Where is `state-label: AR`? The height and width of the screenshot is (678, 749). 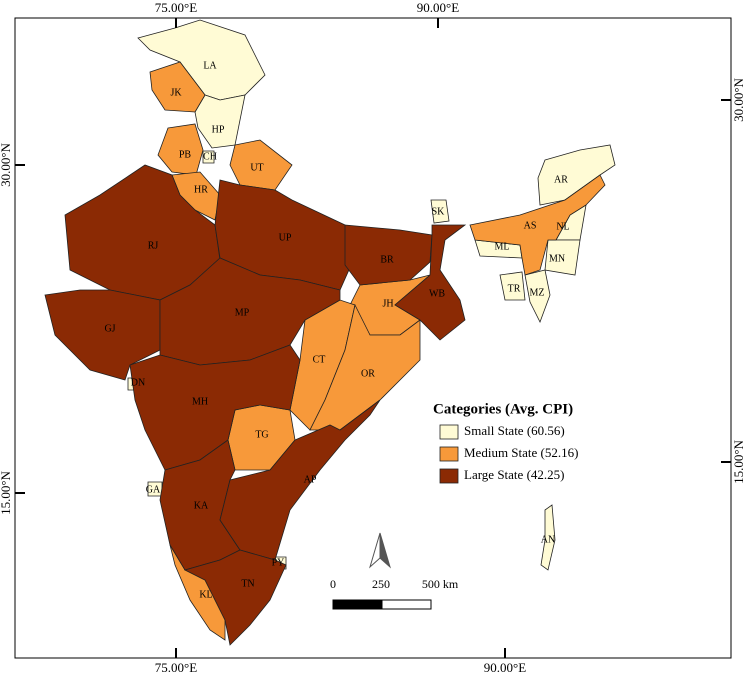
state-label: AR is located at coordinates (561, 179).